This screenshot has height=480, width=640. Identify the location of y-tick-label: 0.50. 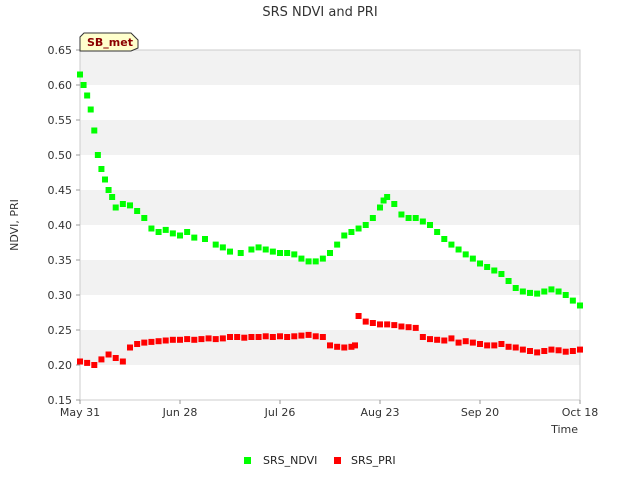
(60, 155).